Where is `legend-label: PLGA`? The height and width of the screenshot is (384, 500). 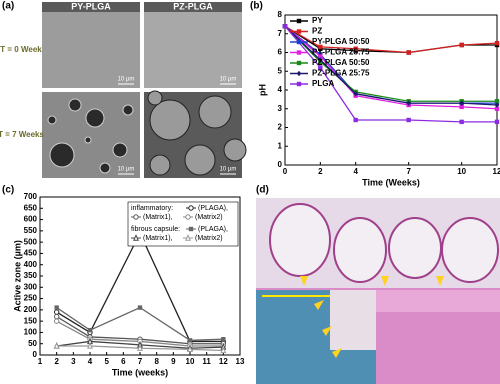
legend-label: PLGA is located at coordinates (323, 83).